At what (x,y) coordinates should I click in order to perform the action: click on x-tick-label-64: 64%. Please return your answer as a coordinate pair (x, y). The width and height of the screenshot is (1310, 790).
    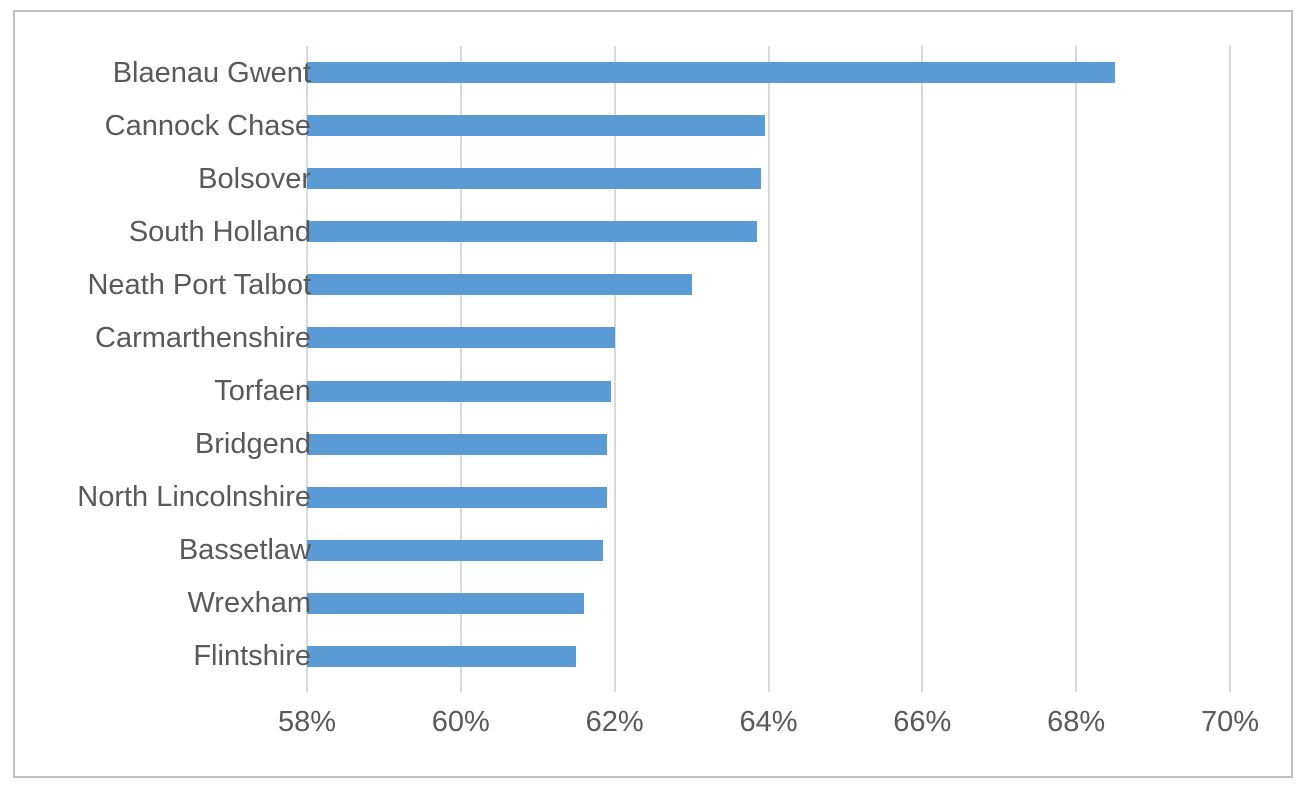
    Looking at the image, I should click on (768, 722).